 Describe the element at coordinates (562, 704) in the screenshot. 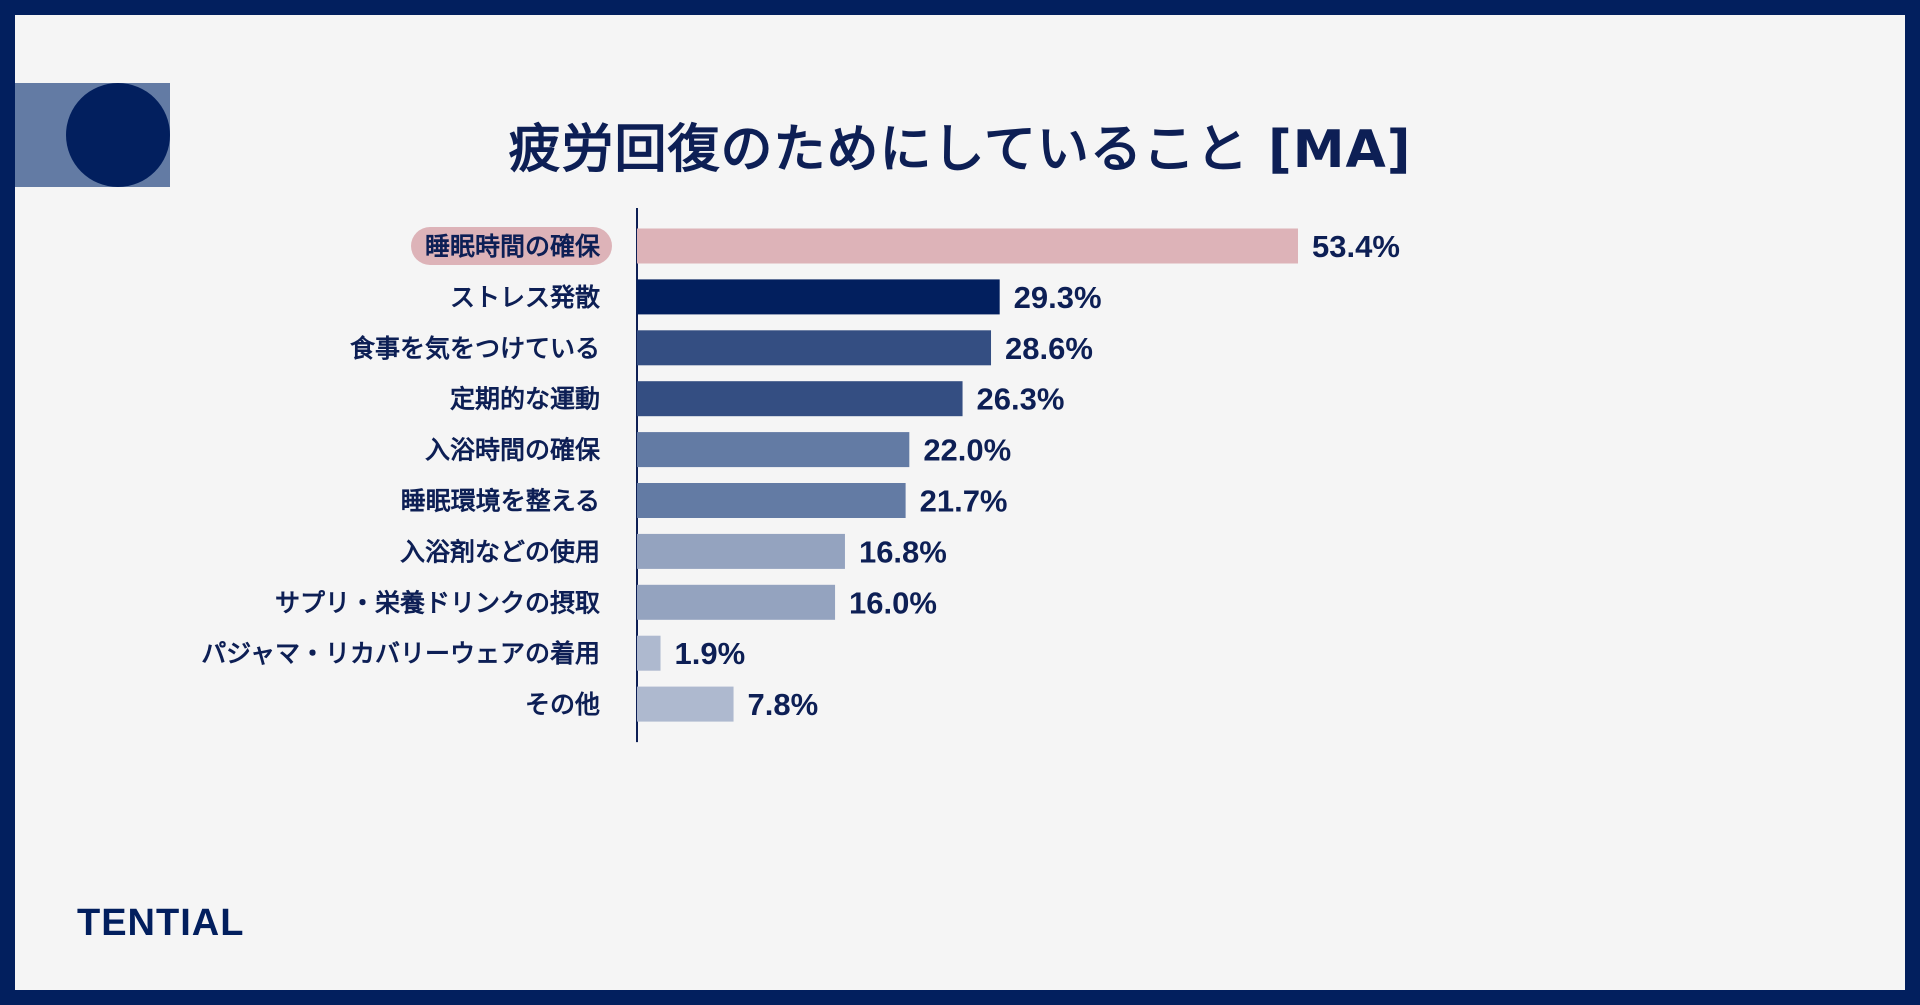

I see `category-label: その他` at that location.